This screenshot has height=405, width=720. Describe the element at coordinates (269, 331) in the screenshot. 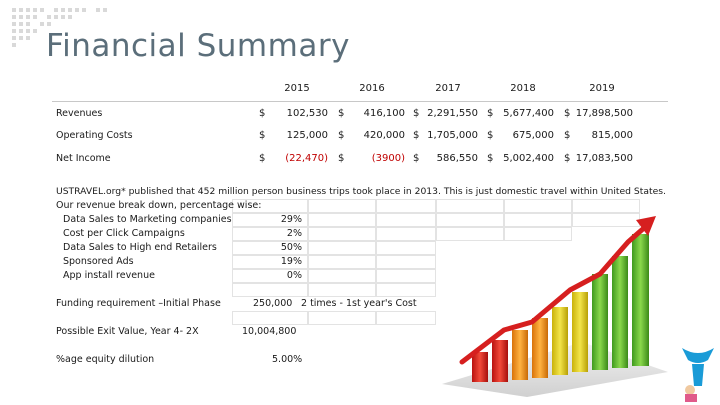

I see `exit-value: 10,004,800` at that location.